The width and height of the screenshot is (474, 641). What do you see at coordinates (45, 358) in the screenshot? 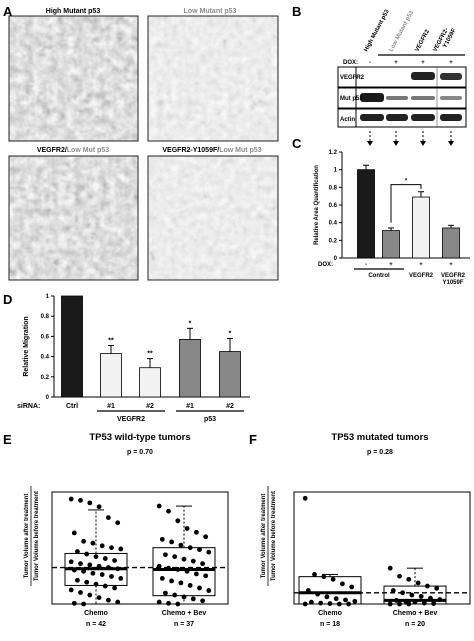
I see `d-y-tick-label: 0.4` at bounding box center [45, 358].